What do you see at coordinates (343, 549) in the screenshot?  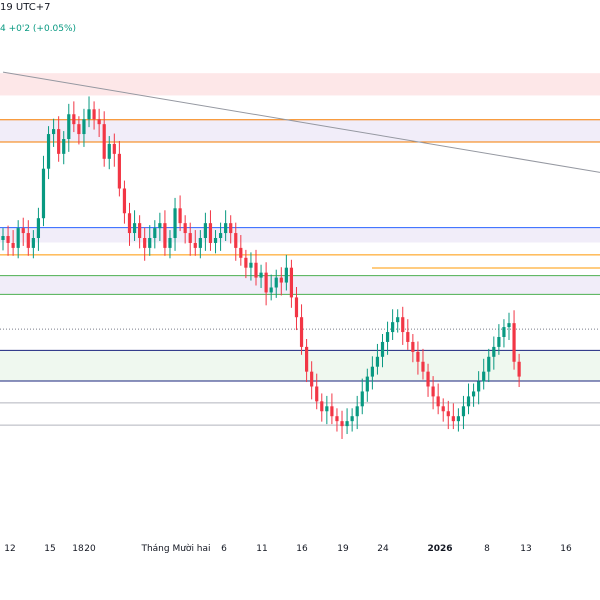 I see `x-tick-label-8: 19` at bounding box center [343, 549].